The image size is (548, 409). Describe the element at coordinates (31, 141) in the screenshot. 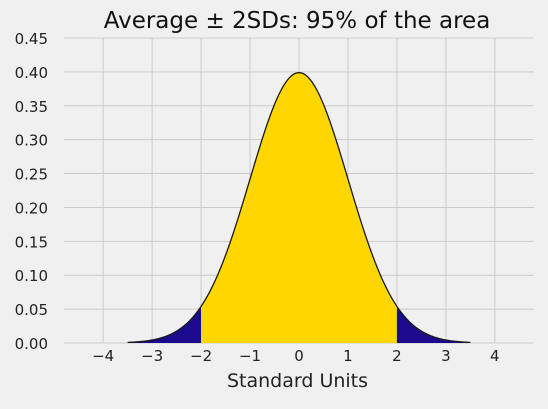

I see `y-tick-label: 0.30` at that location.